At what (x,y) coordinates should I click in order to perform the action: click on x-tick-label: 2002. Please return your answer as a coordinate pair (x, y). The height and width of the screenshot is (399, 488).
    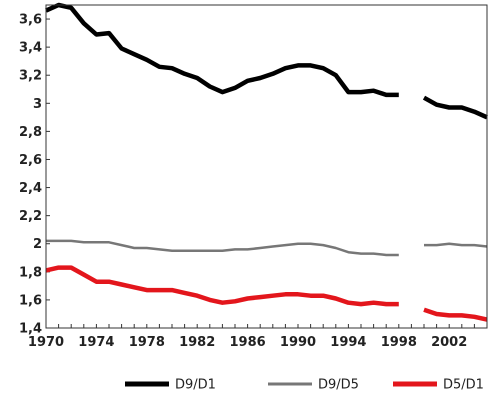
    Looking at the image, I should click on (449, 342).